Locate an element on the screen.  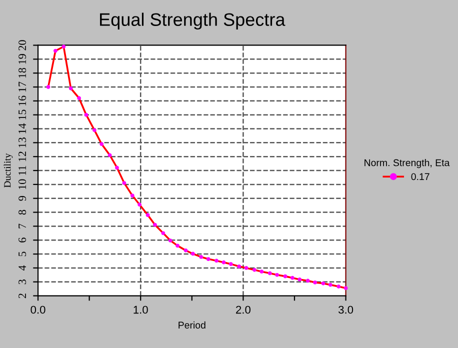
x-tick-label: 2.0 is located at coordinates (243, 310).